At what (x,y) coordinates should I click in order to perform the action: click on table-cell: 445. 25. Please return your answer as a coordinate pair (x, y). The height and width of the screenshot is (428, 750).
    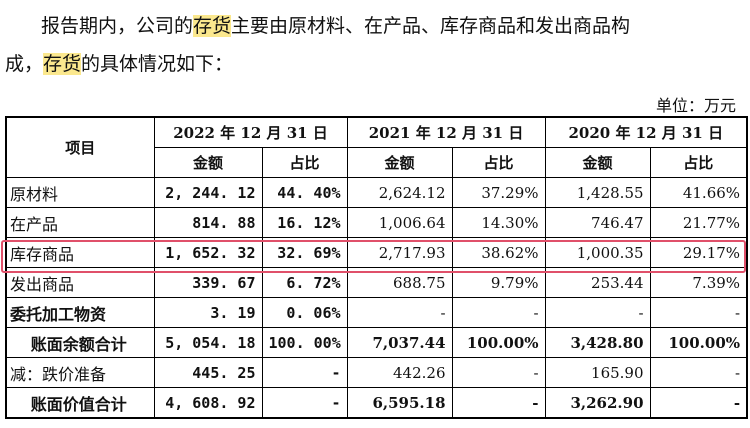
    Looking at the image, I should click on (208, 372).